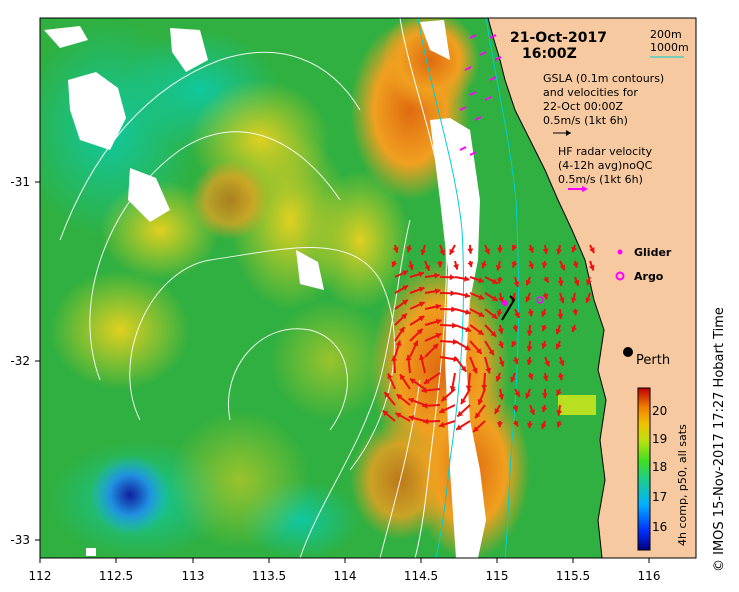  Describe the element at coordinates (605, 151) in the screenshot. I see `svg-text: HF radar velocity` at that location.